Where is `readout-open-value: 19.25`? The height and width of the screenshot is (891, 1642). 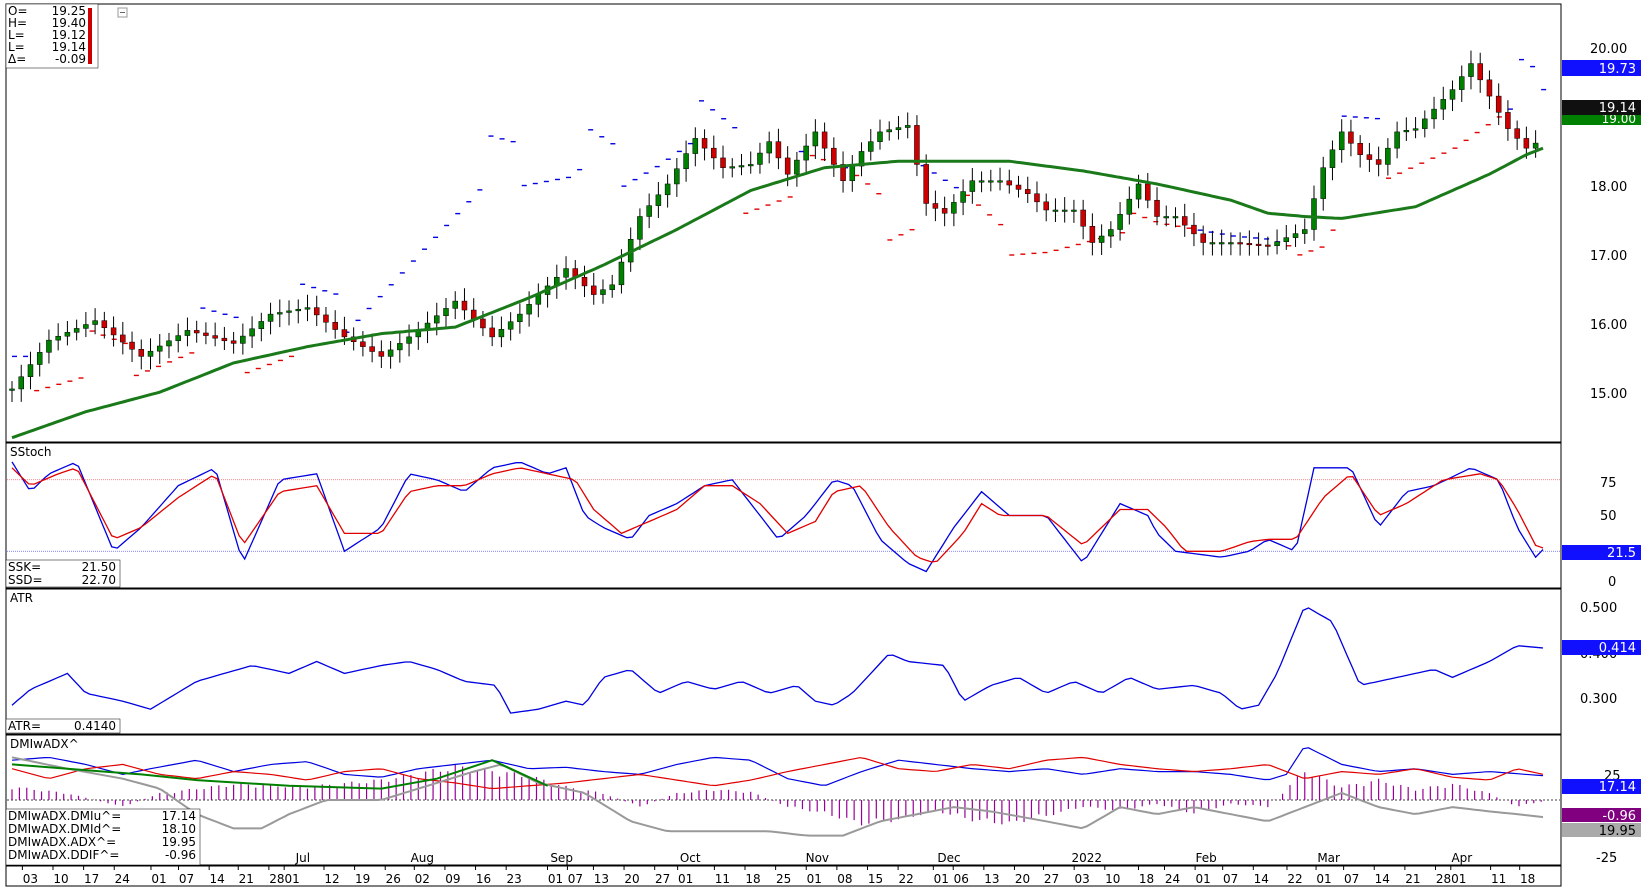
readout-open-value: 19.25 is located at coordinates (69, 11).